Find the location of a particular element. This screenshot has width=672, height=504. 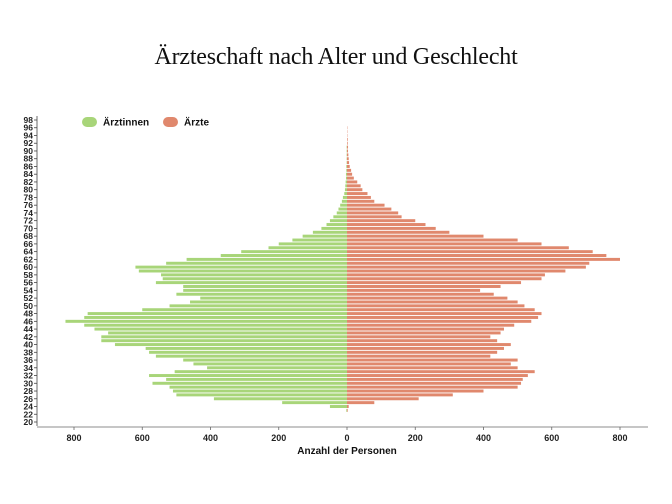

legend-item-aerztinnen: Ärztinnen is located at coordinates (115, 122).